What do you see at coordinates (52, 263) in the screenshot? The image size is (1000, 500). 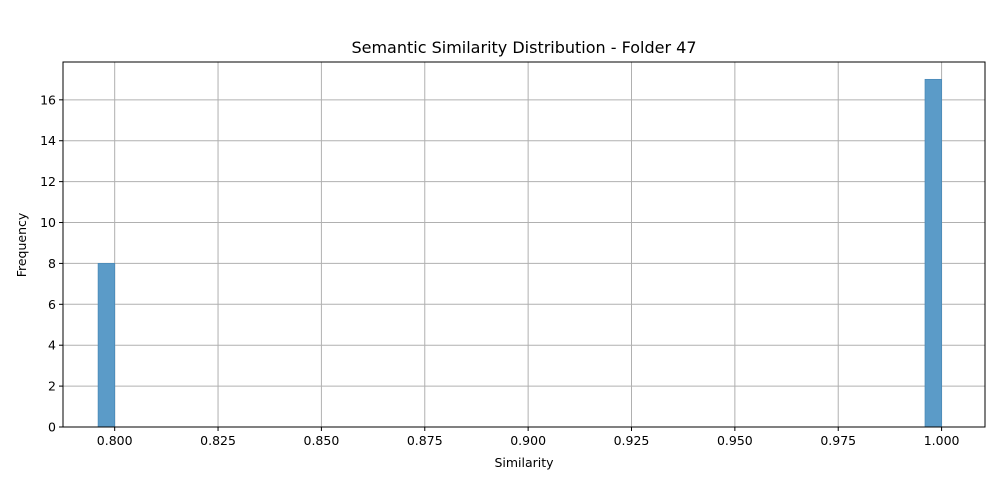 I see `y-tick-label: 8` at bounding box center [52, 263].